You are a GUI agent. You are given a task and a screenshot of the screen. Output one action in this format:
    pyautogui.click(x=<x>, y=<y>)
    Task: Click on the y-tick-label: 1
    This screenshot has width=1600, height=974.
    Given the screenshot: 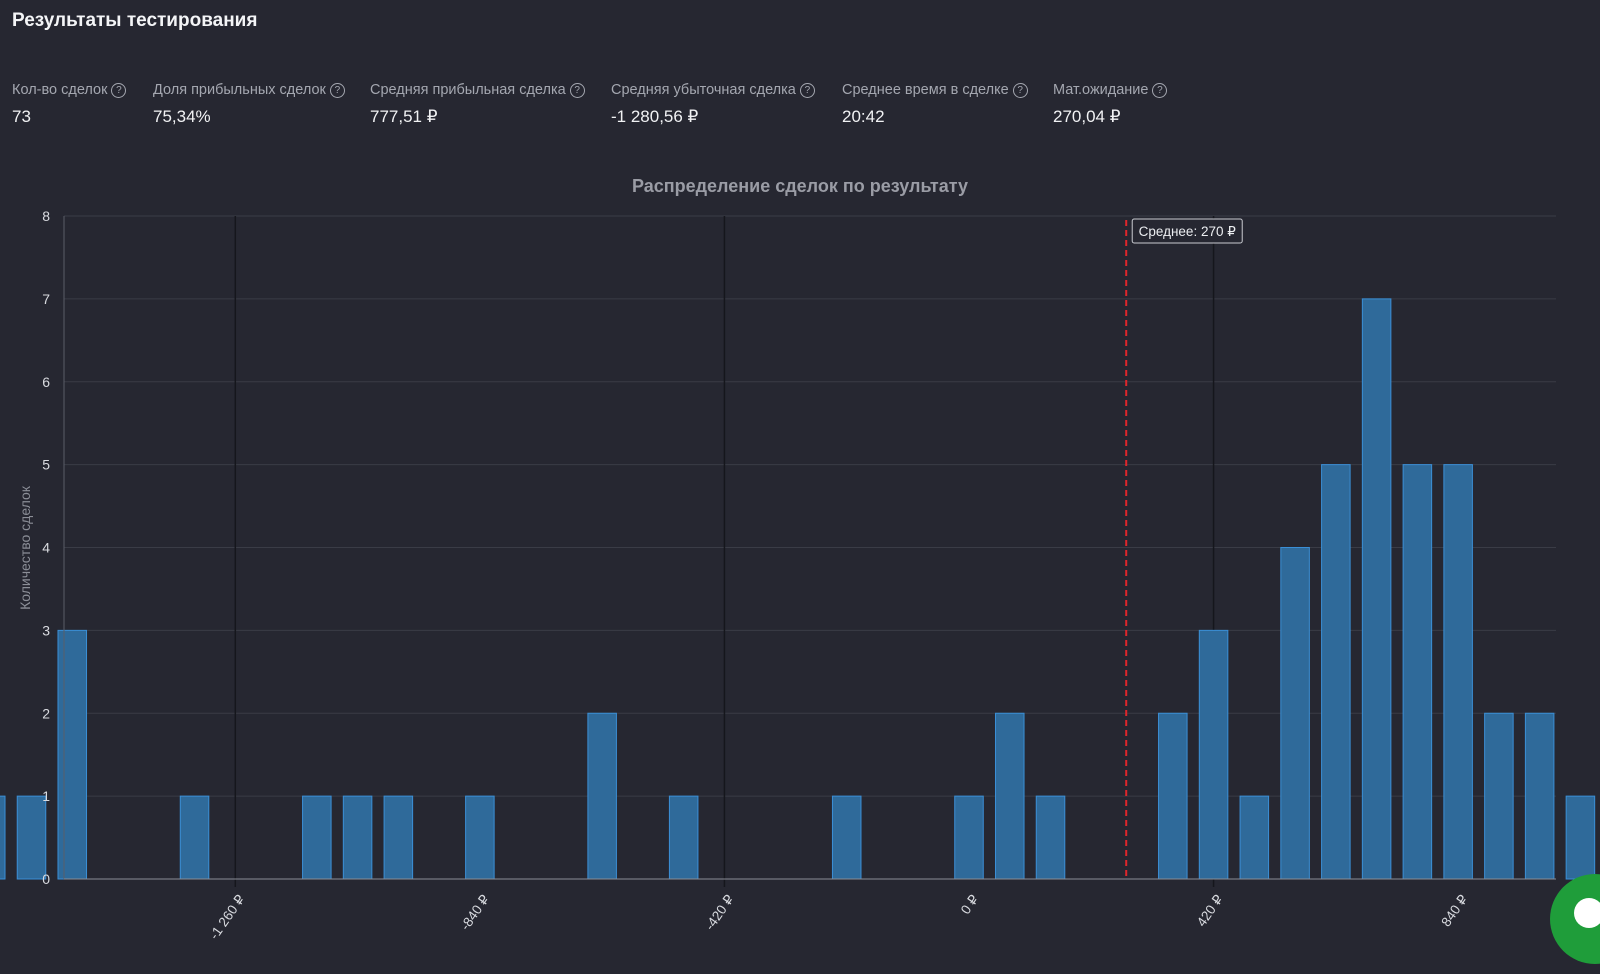 What is the action you would take?
    pyautogui.click(x=46, y=796)
    